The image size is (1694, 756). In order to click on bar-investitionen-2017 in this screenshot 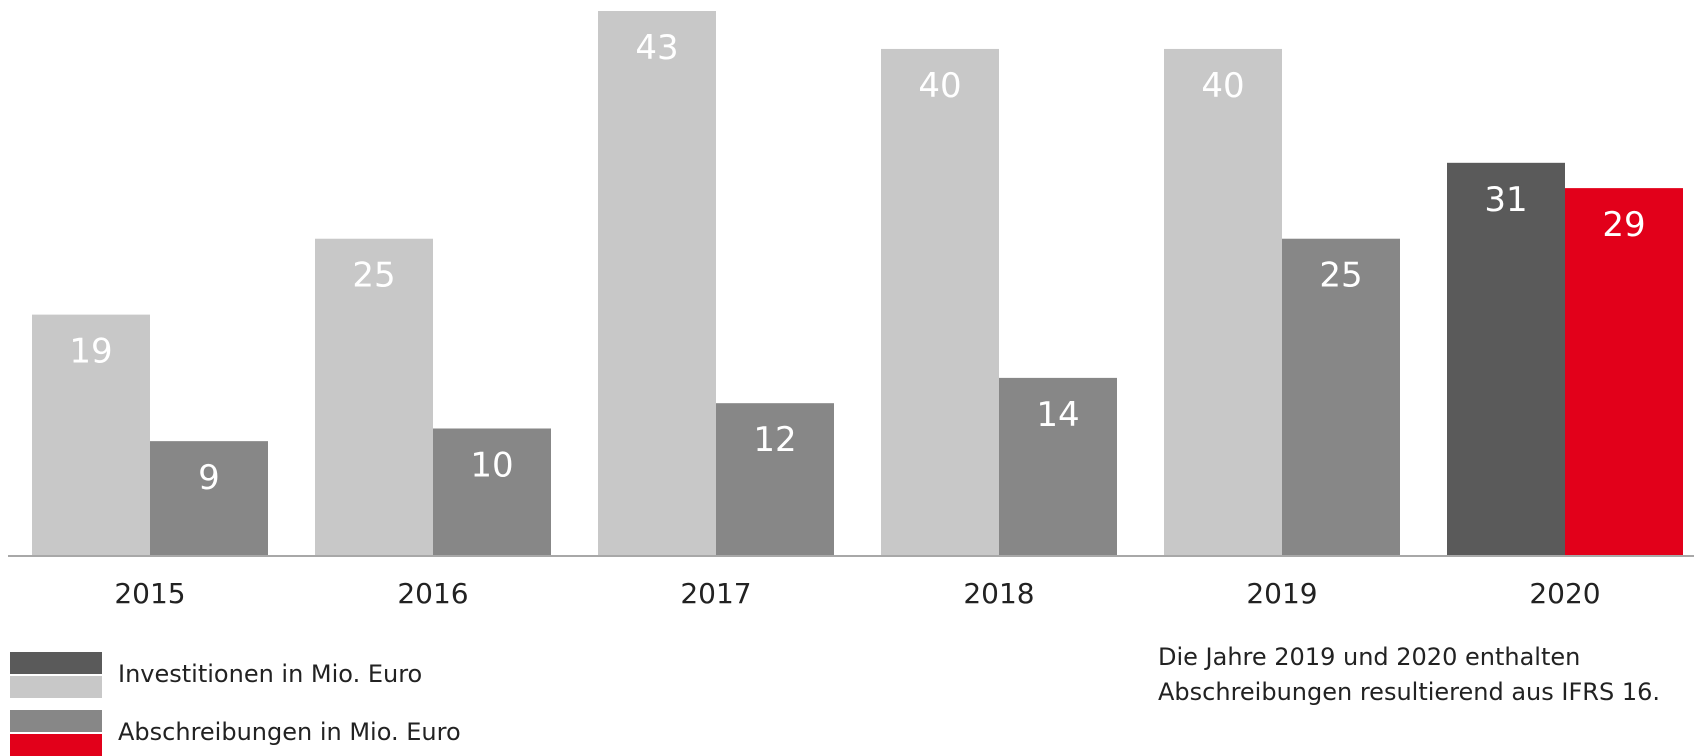, I will do `click(657, 283)`.